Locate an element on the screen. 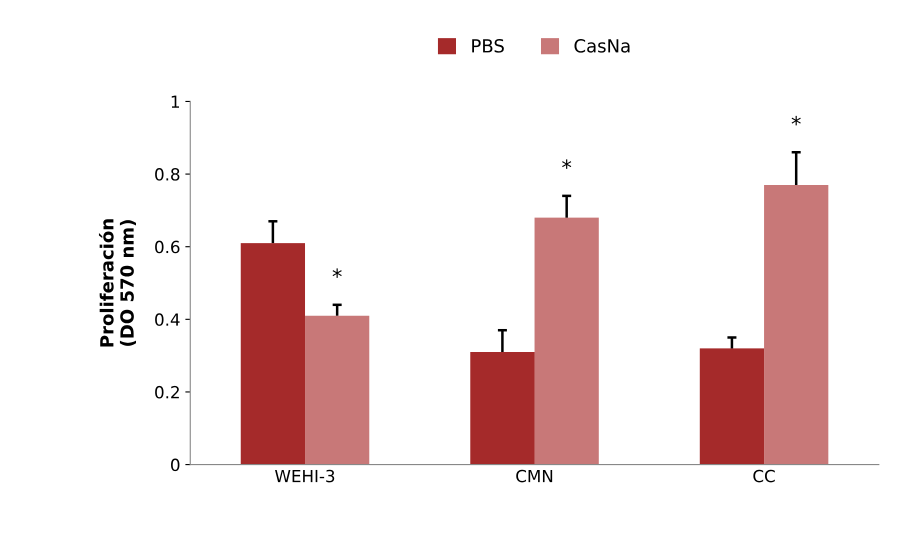  y-tick-label: 0.4 is located at coordinates (167, 319).